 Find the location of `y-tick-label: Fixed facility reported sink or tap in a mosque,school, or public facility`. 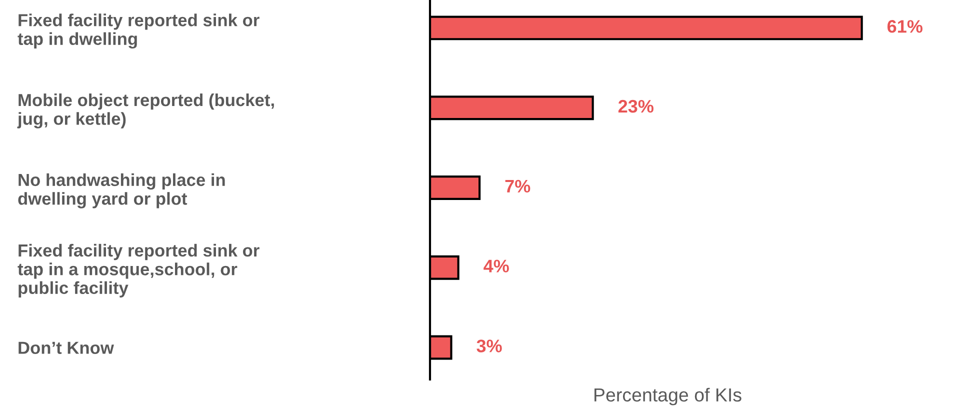

y-tick-label: Fixed facility reported sink or tap in a mosque,school, or public facility is located at coordinates (139, 271).